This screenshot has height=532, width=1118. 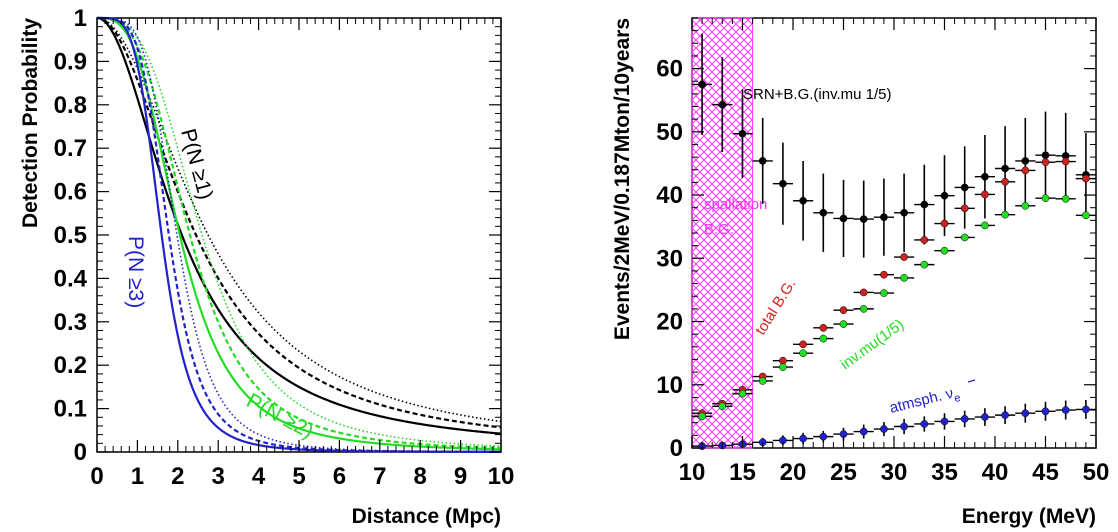 I want to click on right-y-tick-label: 50, so click(x=669, y=132).